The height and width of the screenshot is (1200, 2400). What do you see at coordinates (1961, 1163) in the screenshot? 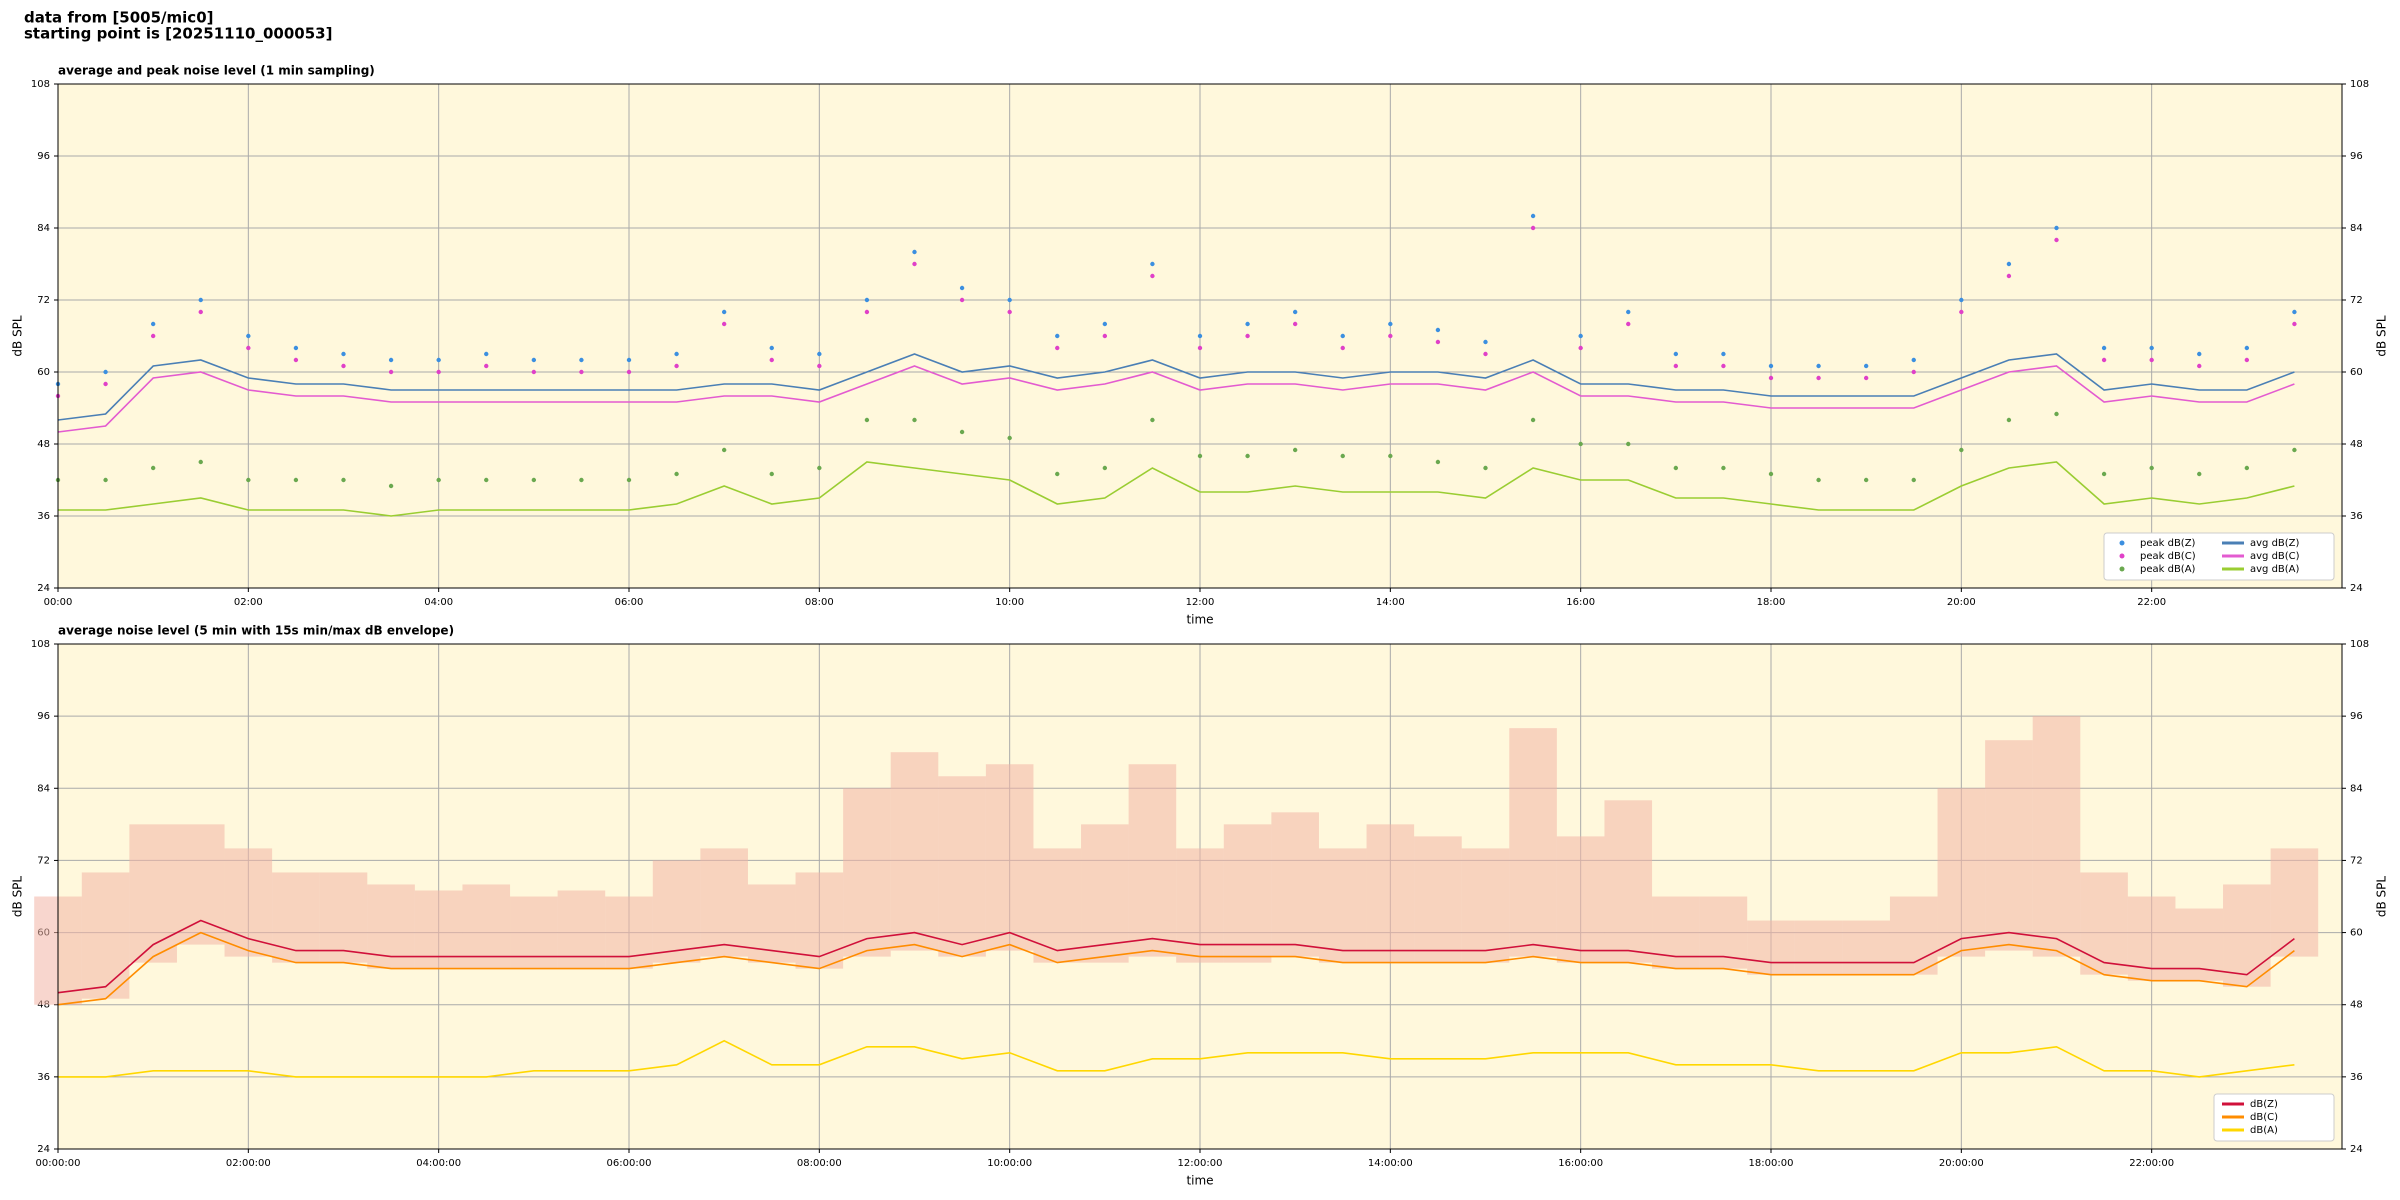
I see `x-tick-label: 20:00:00` at bounding box center [1961, 1163].